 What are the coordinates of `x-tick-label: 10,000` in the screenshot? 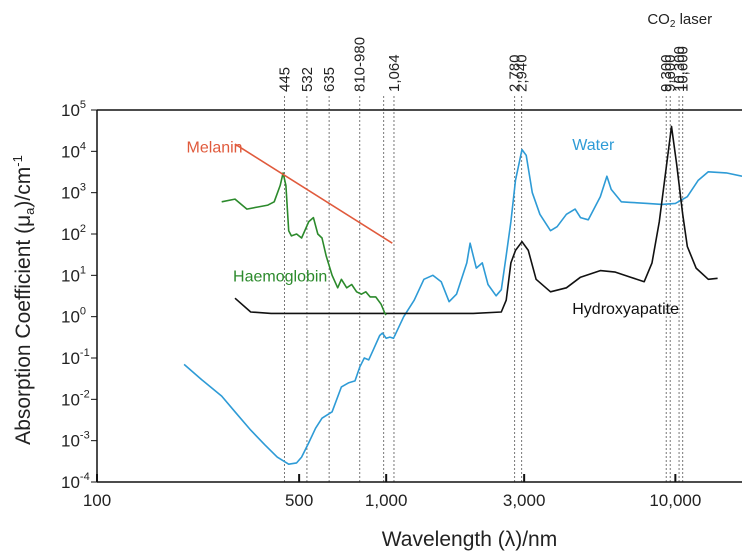 It's located at (675, 500).